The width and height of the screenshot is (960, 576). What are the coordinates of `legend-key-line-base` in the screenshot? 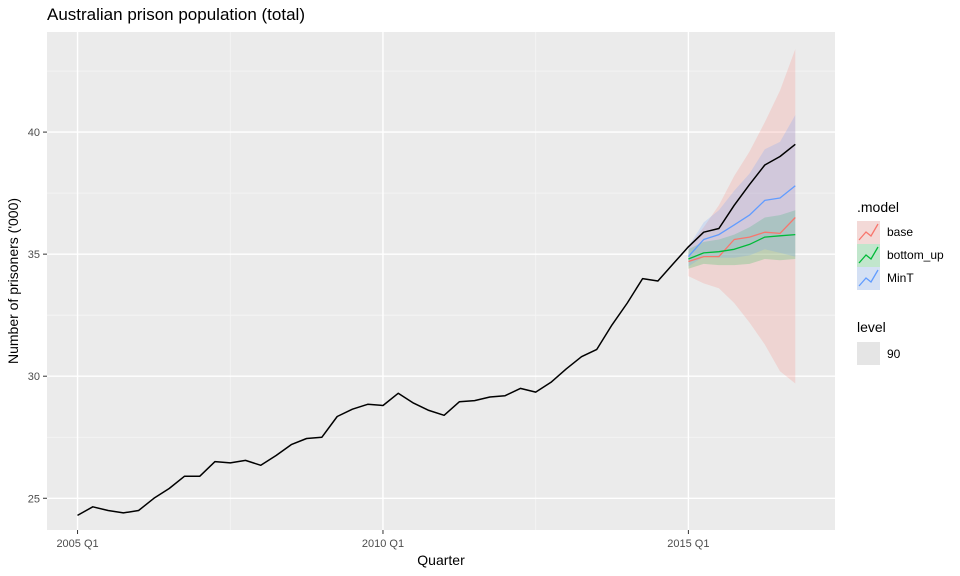 It's located at (868, 232).